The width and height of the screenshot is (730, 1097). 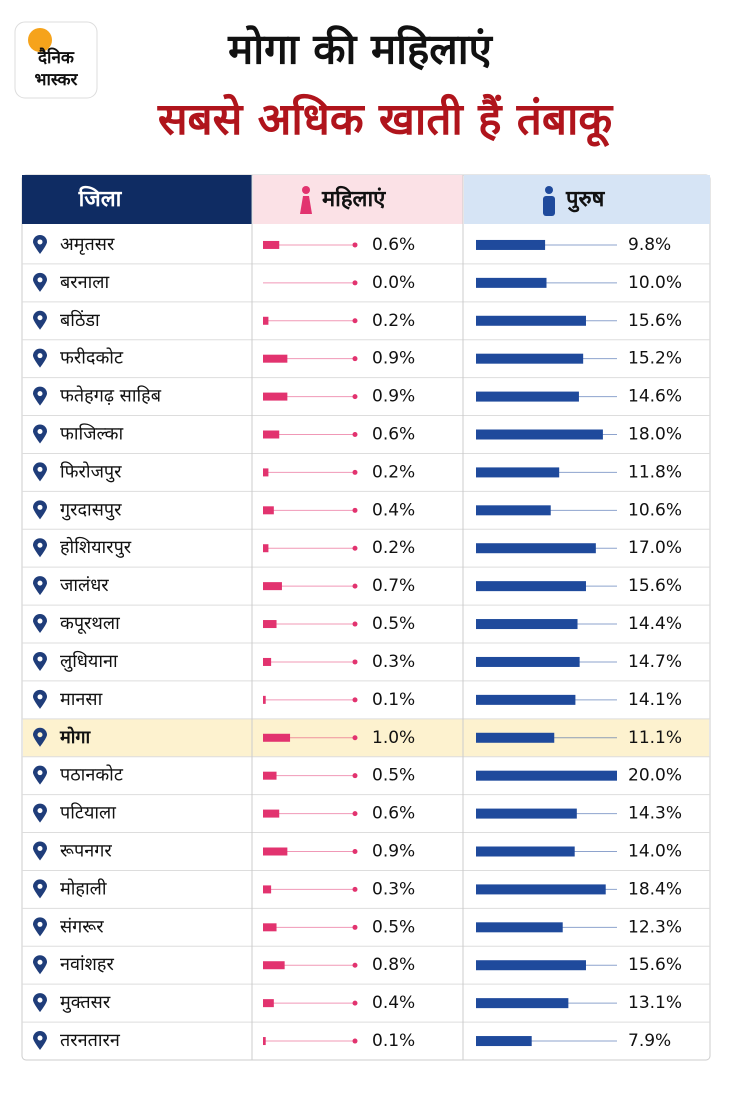 What do you see at coordinates (655, 700) in the screenshot?
I see `value-label: 14.1%` at bounding box center [655, 700].